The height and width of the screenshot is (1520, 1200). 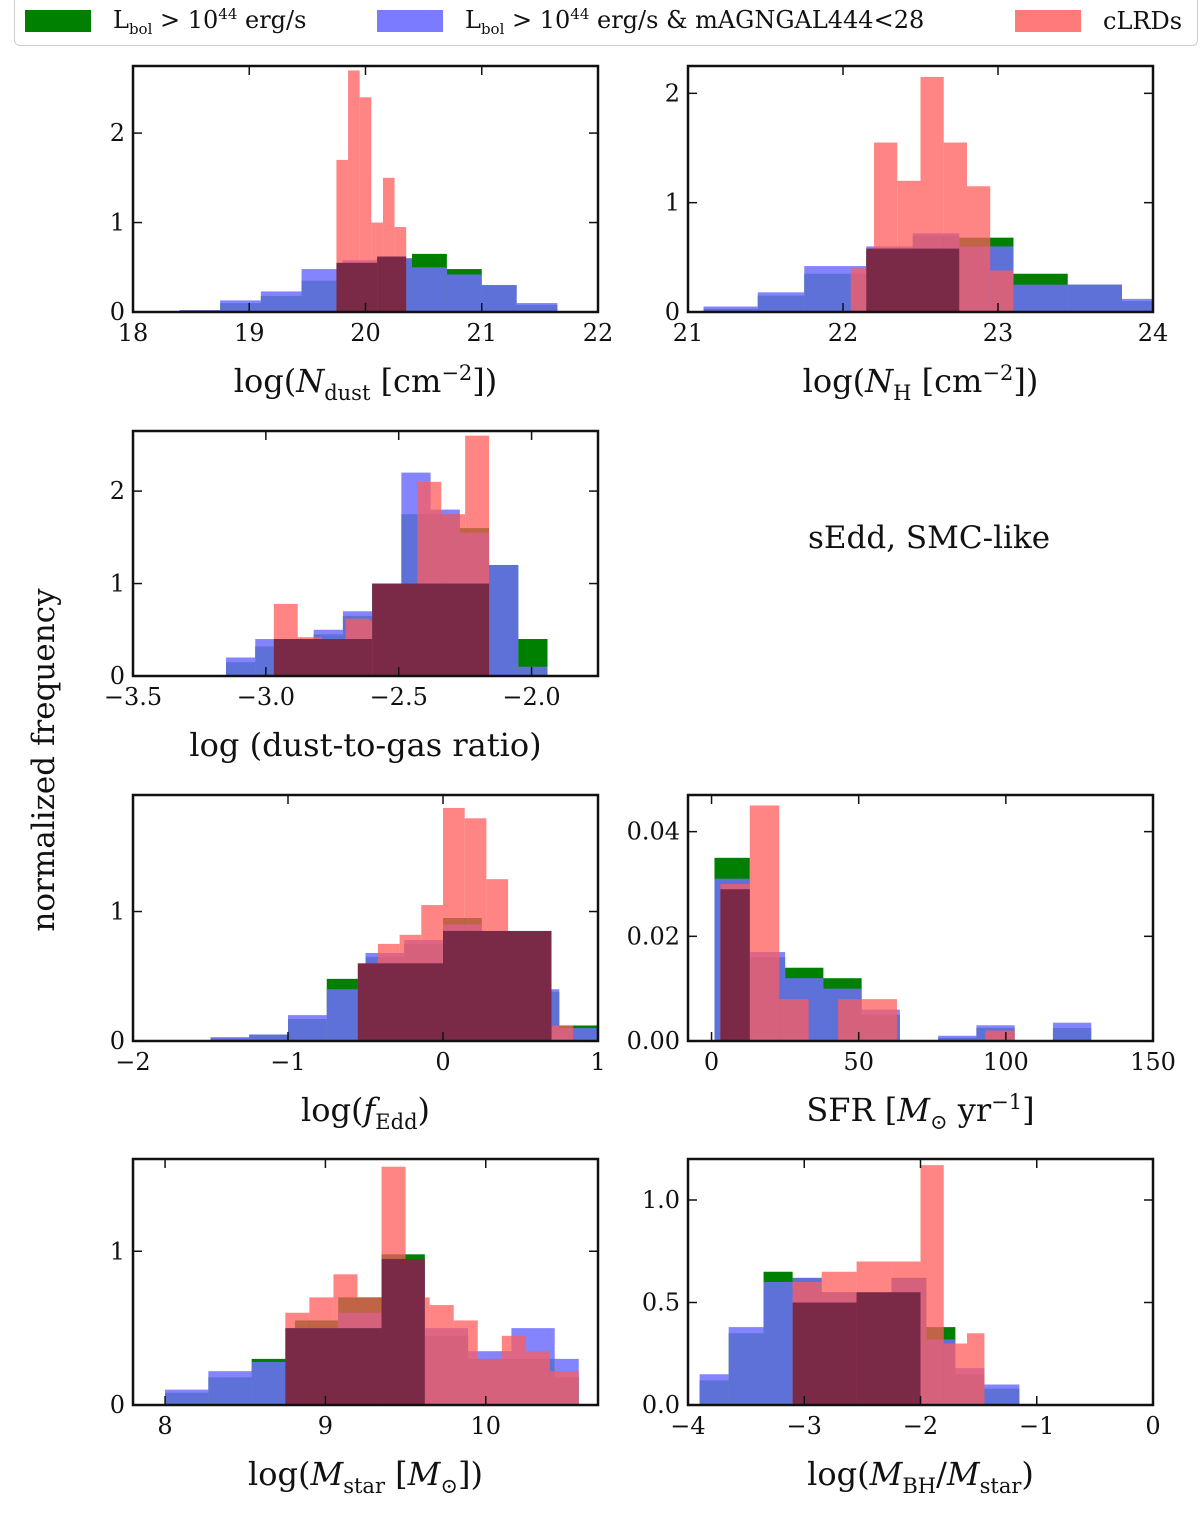 What do you see at coordinates (117, 133) in the screenshot?
I see `ytick-label-ndust-2: 2` at bounding box center [117, 133].